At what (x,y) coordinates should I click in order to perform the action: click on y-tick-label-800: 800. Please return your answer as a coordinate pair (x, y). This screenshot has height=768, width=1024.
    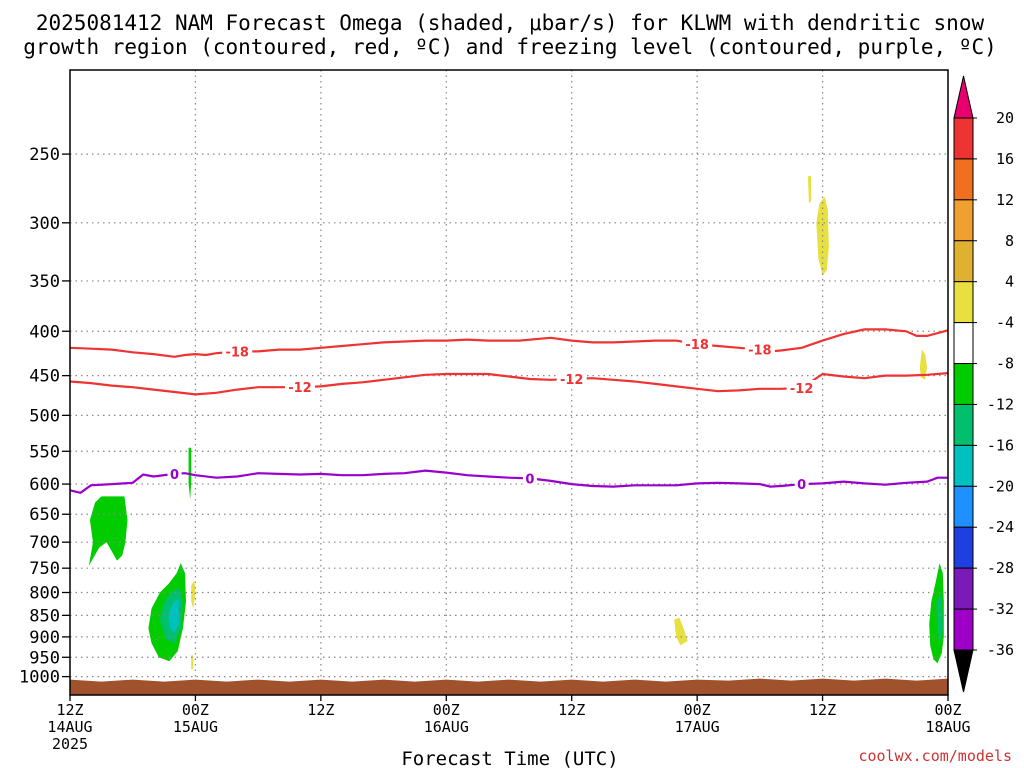
    Looking at the image, I should click on (44, 594).